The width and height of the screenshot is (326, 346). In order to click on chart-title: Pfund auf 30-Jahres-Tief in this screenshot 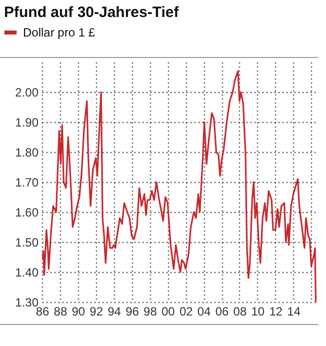, I will do `click(92, 12)`.